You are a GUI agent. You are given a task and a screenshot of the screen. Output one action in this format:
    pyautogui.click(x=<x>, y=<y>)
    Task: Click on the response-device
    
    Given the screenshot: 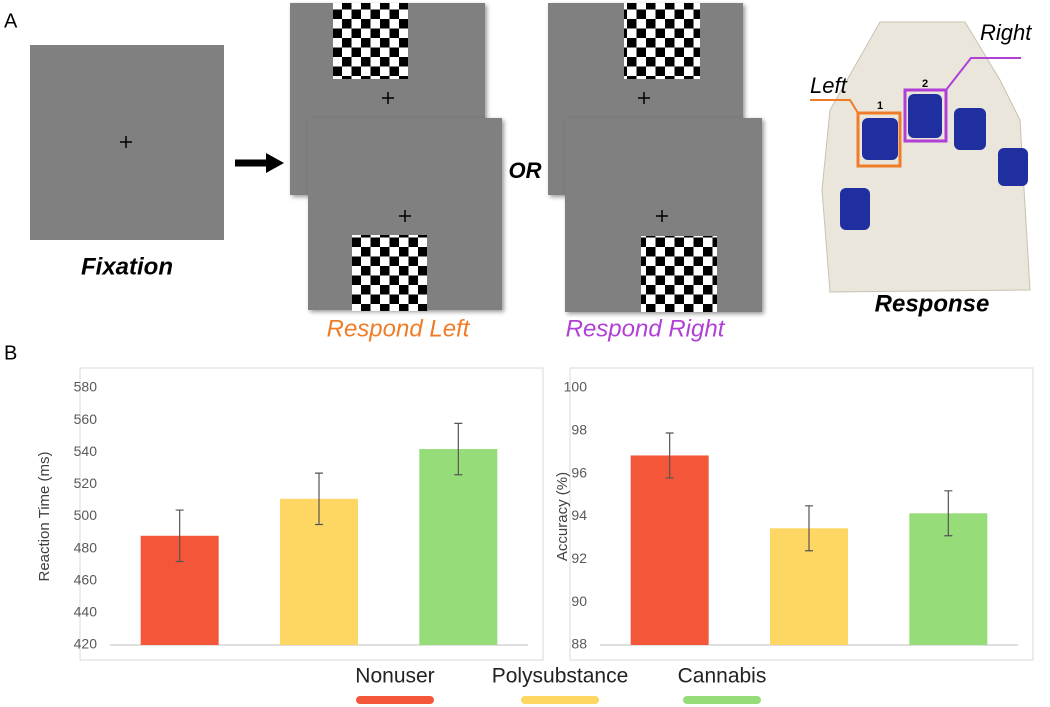 What is the action you would take?
    pyautogui.click(x=920, y=157)
    